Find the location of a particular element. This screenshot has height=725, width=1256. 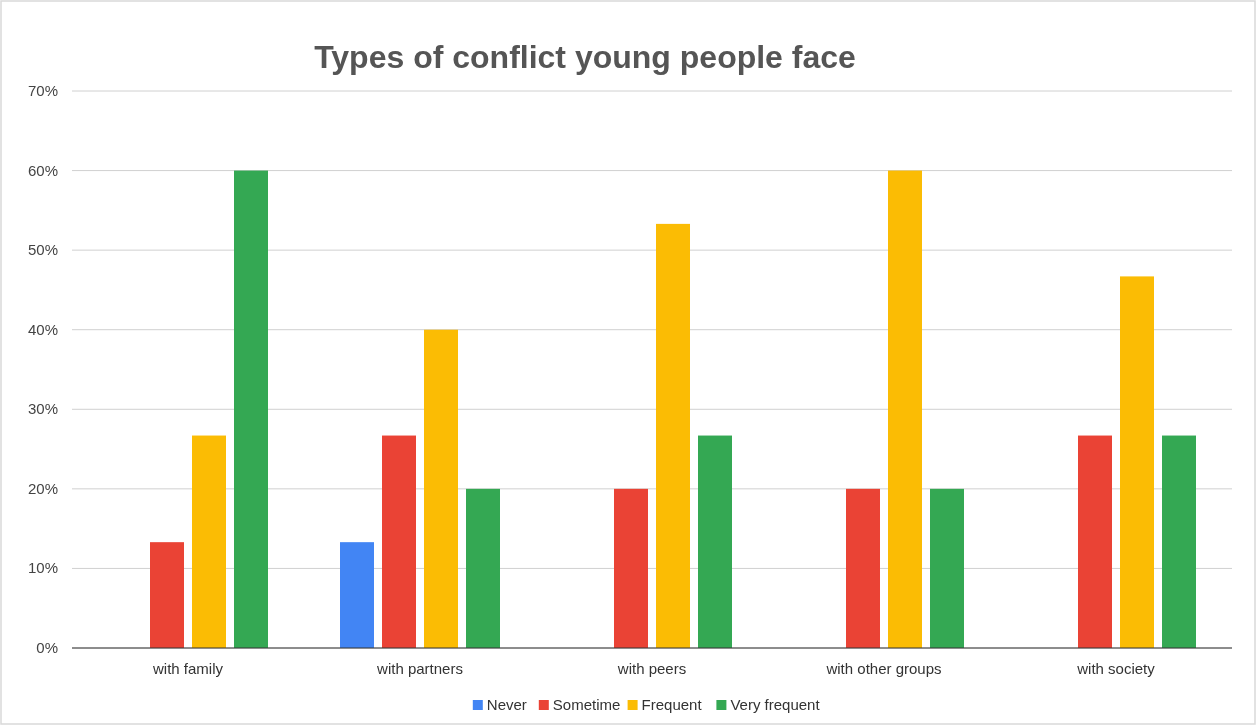

y-tick-label: 20% is located at coordinates (42, 488).